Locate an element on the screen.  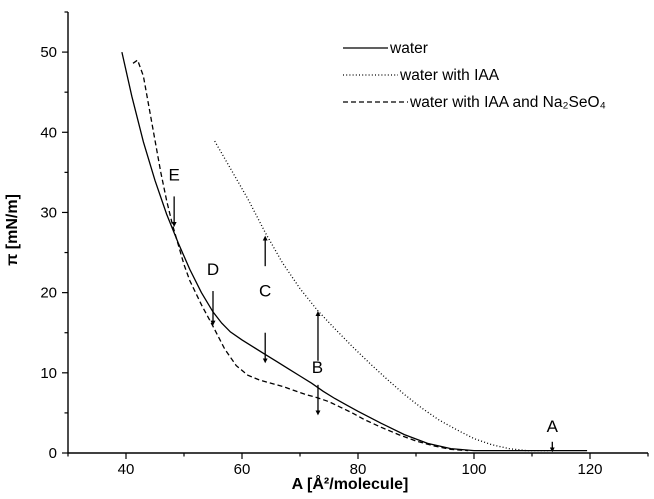
x-tick-label: 40 is located at coordinates (126, 469).